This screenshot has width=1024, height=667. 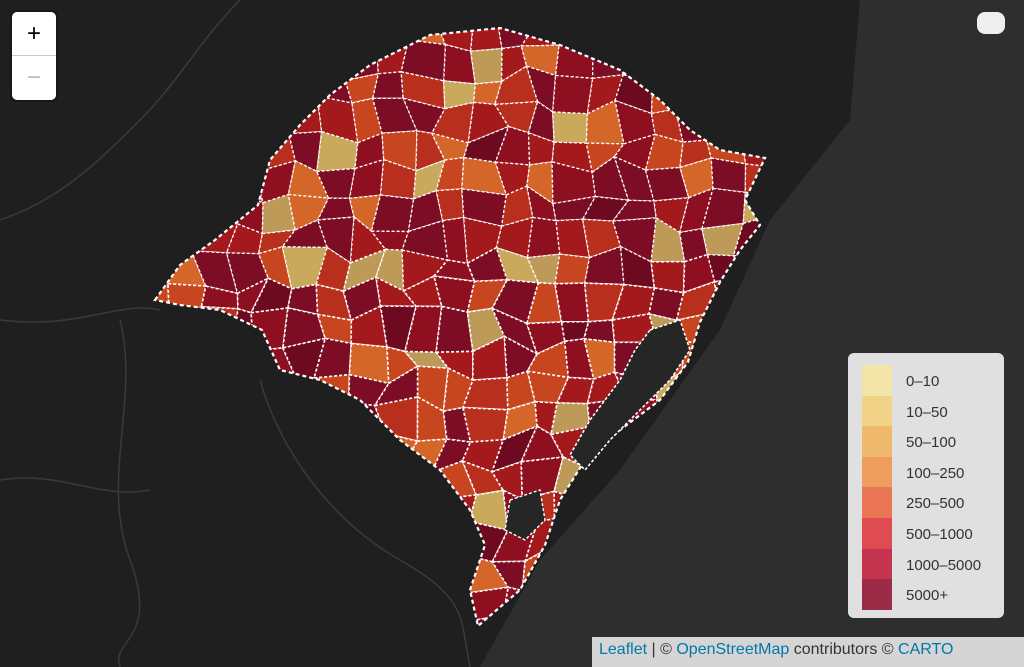 What do you see at coordinates (926, 649) in the screenshot?
I see `carto-link: CARTO` at bounding box center [926, 649].